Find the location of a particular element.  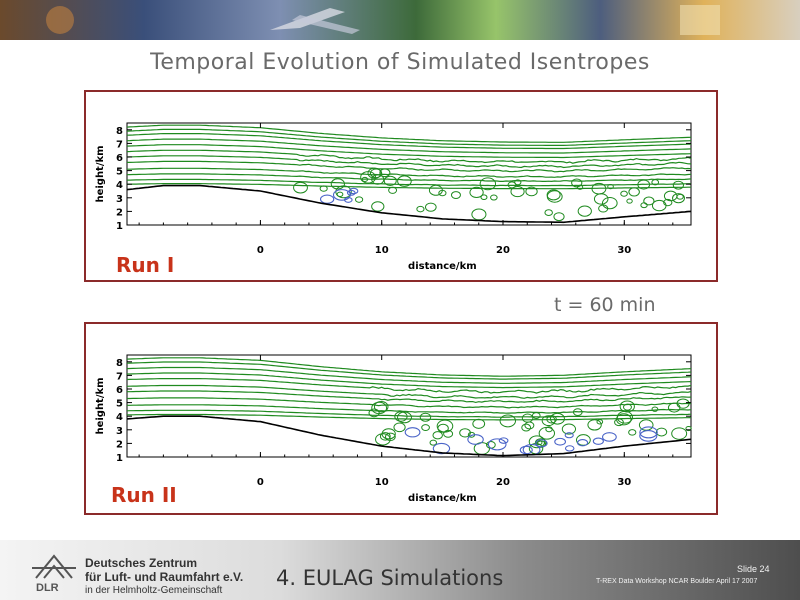

banner-image is located at coordinates (400, 20).